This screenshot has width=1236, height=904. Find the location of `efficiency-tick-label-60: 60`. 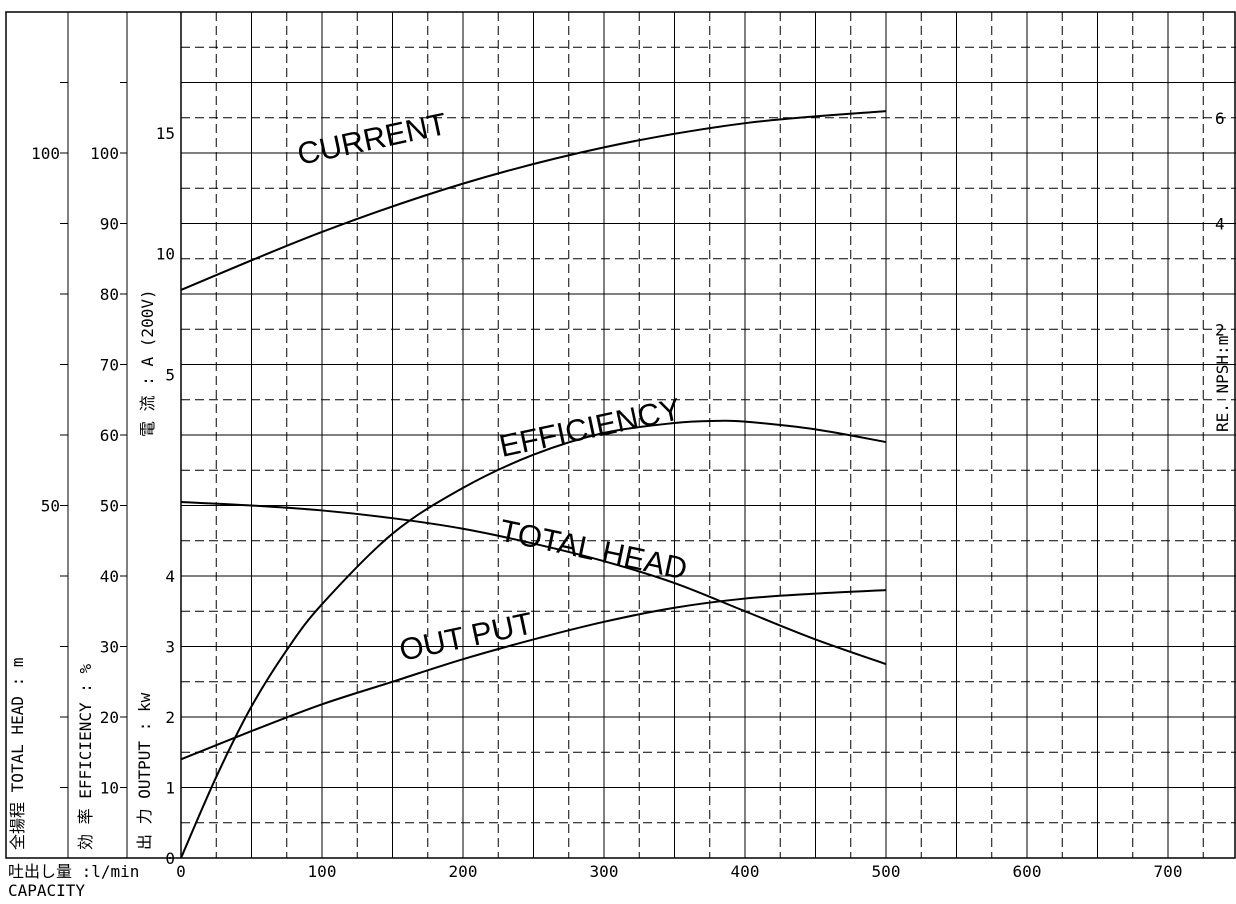

efficiency-tick-label-60: 60 is located at coordinates (109, 435).